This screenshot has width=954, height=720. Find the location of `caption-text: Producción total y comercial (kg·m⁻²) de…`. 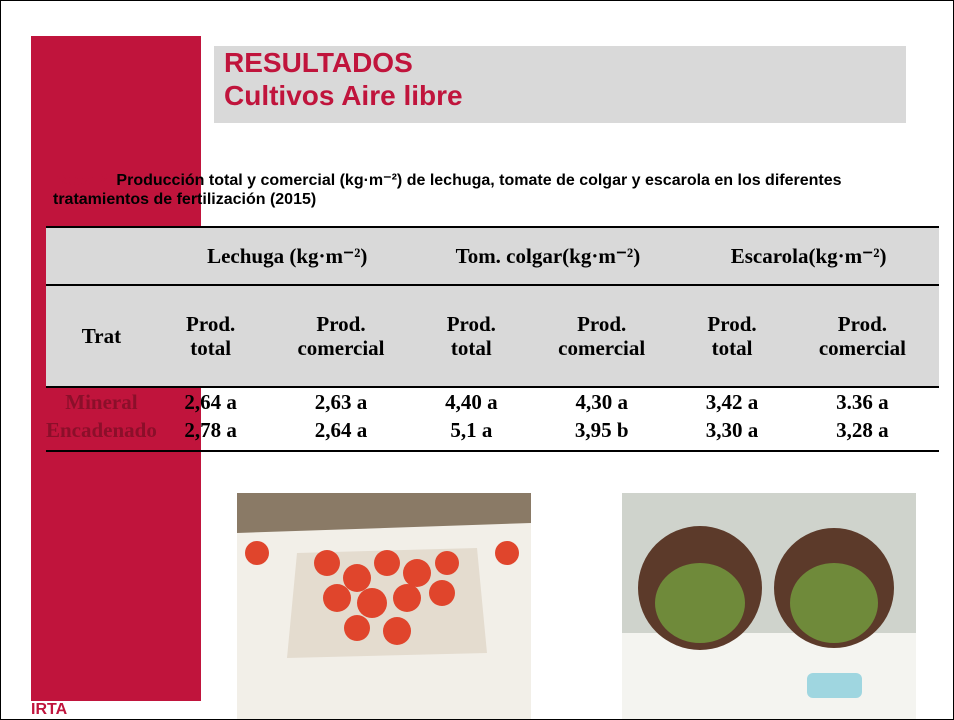

caption-text: Producción total y comercial (kg·m⁻²) de… is located at coordinates (447, 190).